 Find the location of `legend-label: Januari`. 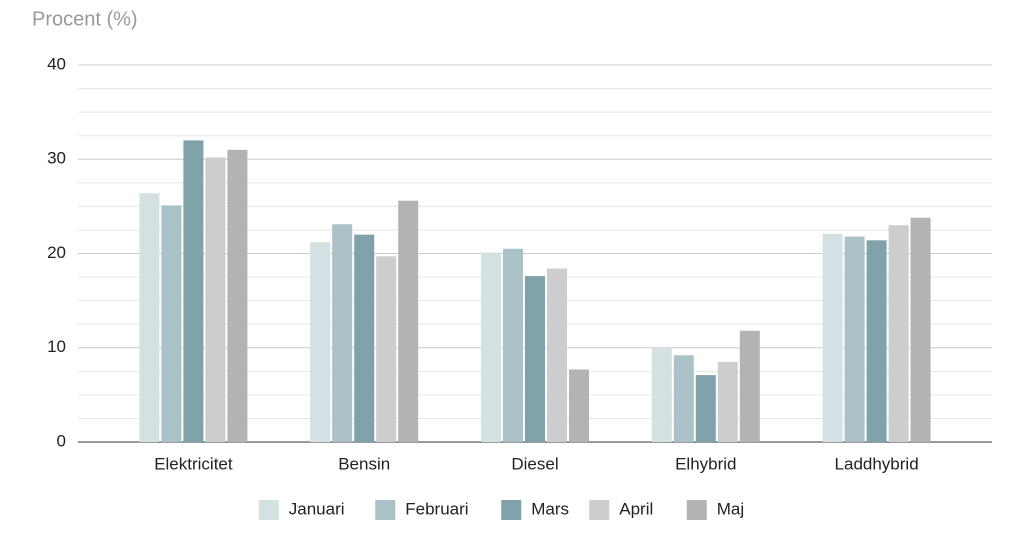

legend-label: Januari is located at coordinates (317, 508).